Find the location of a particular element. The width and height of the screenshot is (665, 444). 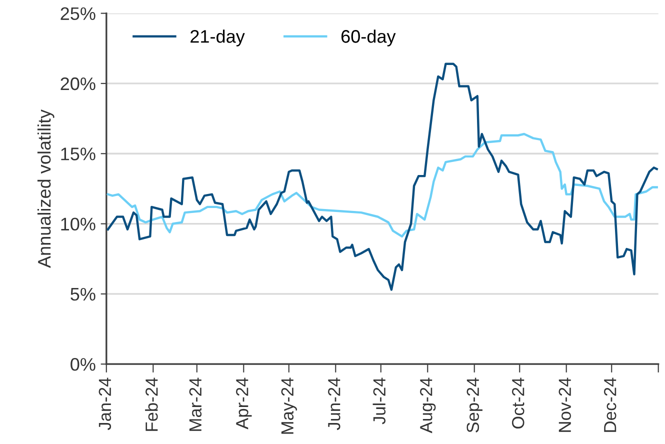

x-tick-label: Sep-24 is located at coordinates (474, 405).